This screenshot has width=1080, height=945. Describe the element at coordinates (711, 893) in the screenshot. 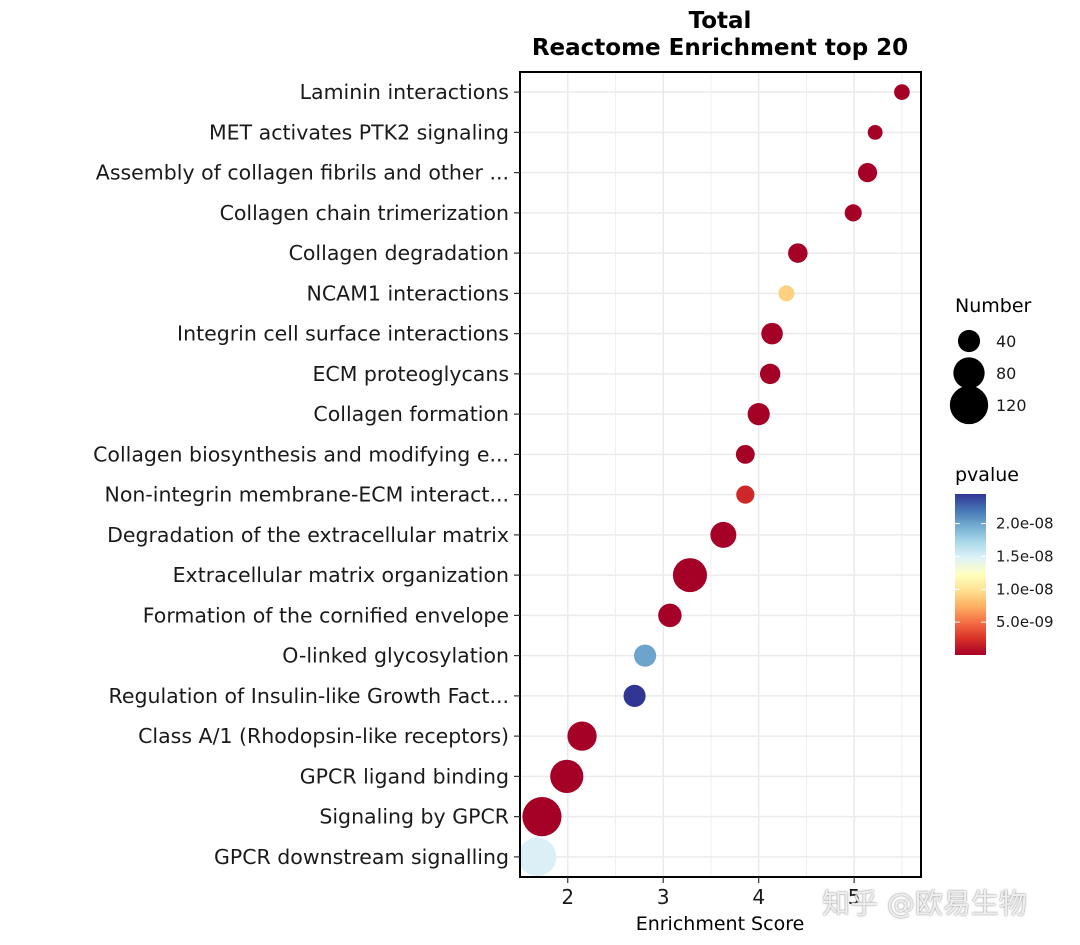

I see `x-axis: 2 3 4 5` at that location.